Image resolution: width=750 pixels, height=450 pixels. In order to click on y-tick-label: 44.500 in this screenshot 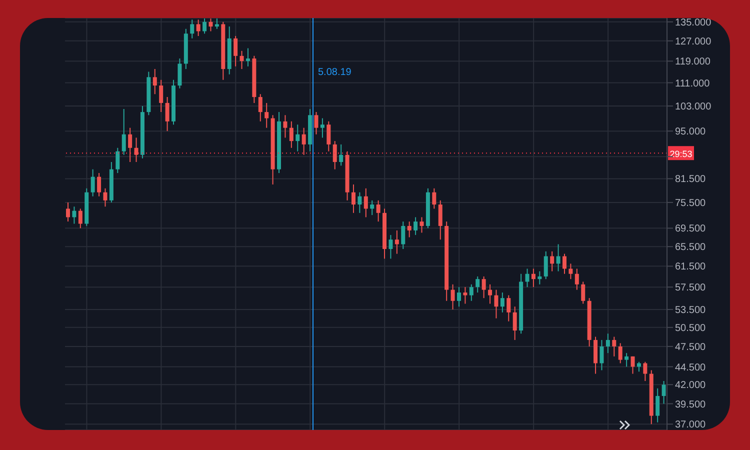, I will do `click(690, 368)`.